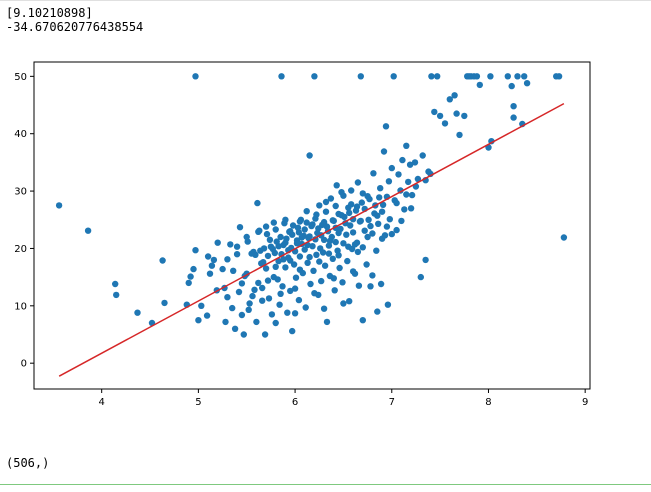 The image size is (651, 492). I want to click on intercept-output: -34.670620776438554, so click(75, 27).